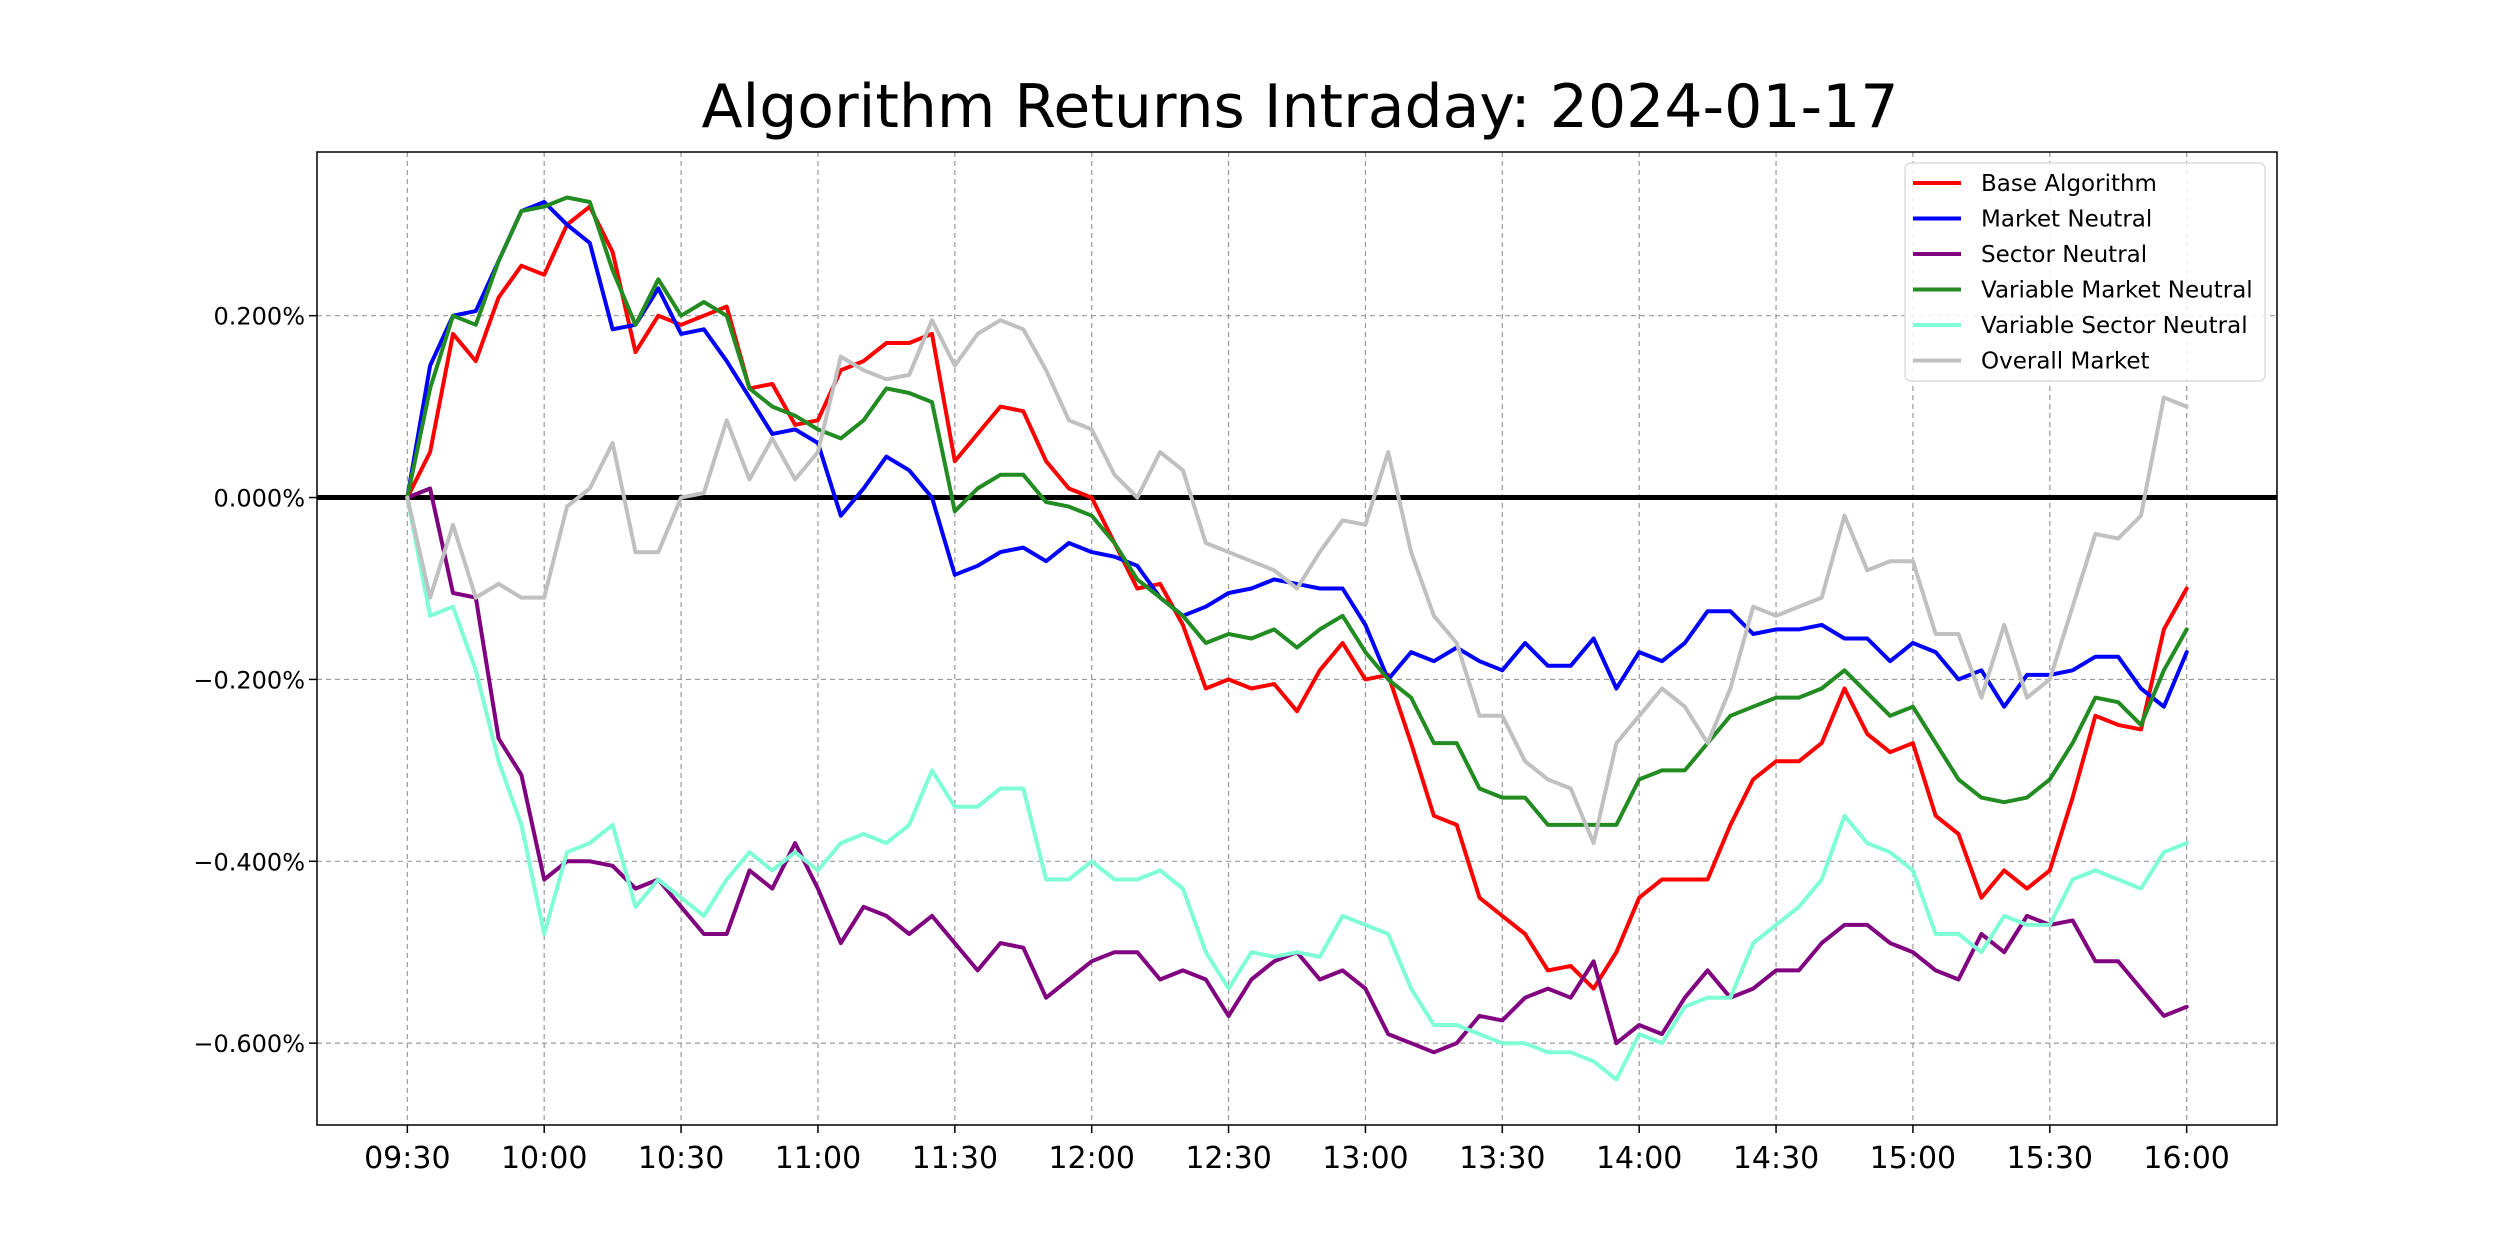 The height and width of the screenshot is (1250, 2500). Describe the element at coordinates (259, 499) in the screenshot. I see `y-tick-label: 0.000%` at that location.